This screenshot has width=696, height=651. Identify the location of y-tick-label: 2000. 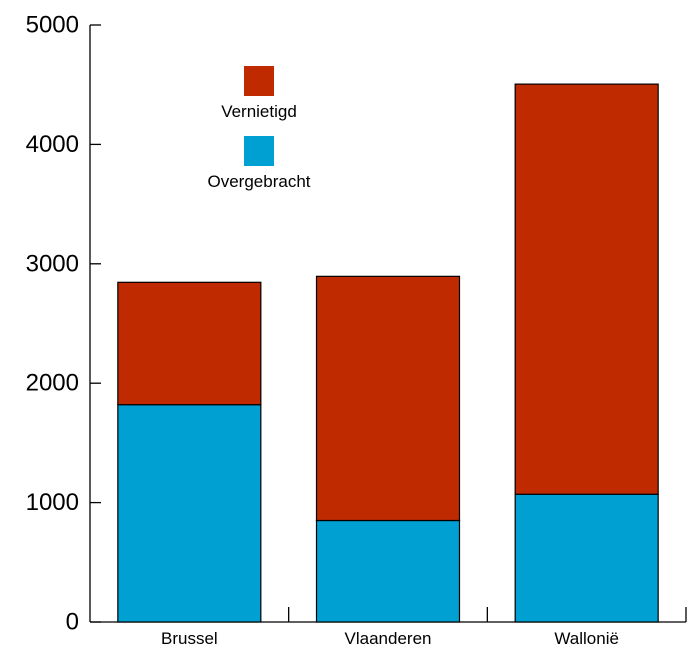
(52, 383).